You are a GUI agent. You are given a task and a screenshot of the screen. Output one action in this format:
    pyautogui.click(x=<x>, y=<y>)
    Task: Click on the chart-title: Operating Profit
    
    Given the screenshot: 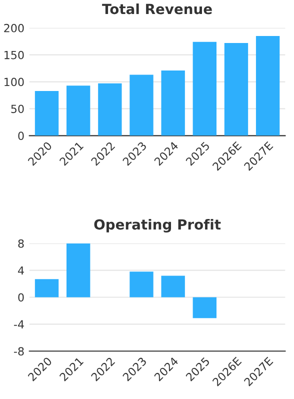 What is the action you would take?
    pyautogui.click(x=157, y=225)
    